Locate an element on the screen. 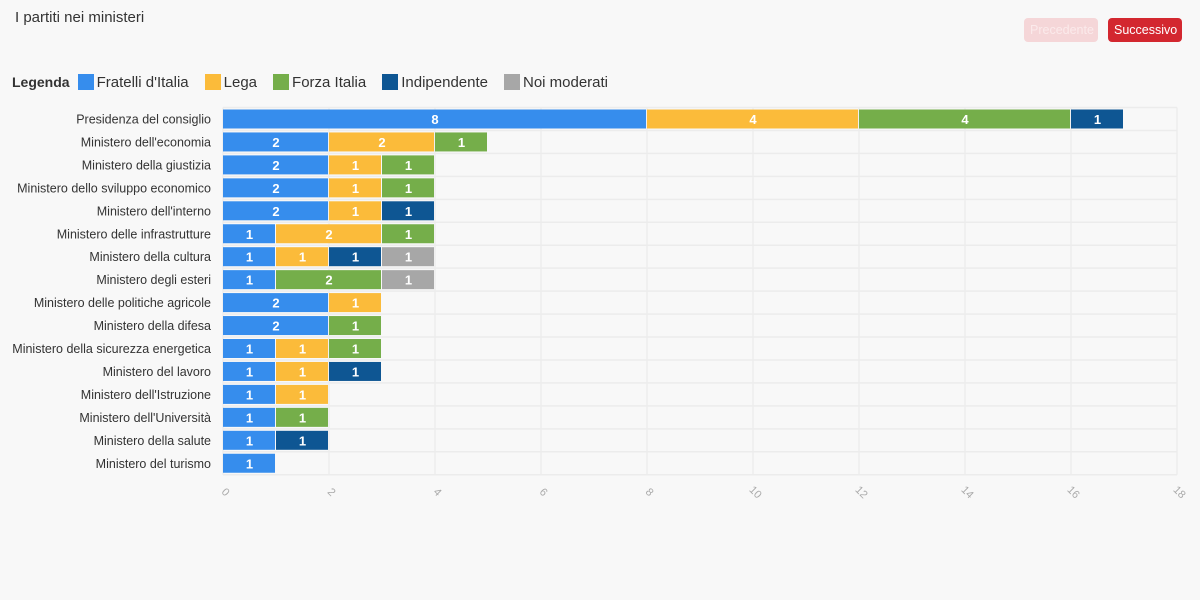 This screenshot has height=600, width=1200. category-label: Ministero della giustizia is located at coordinates (146, 165).